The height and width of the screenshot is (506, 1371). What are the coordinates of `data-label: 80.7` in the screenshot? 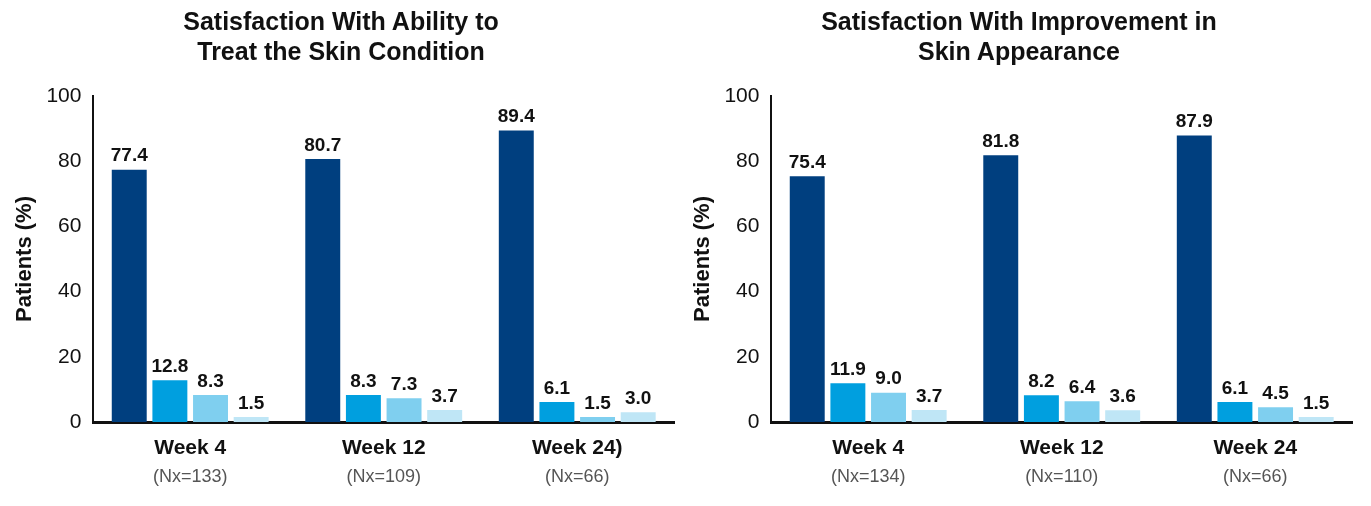 It's located at (323, 144).